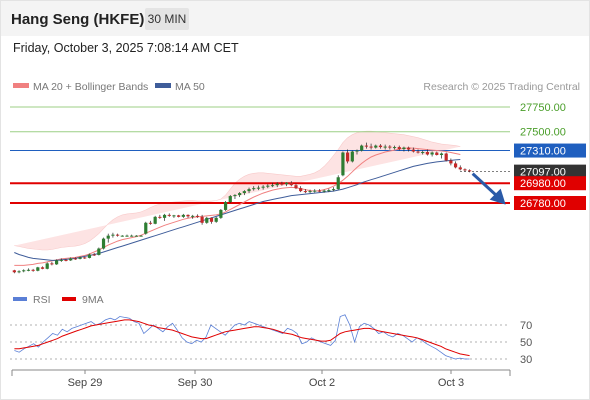 The width and height of the screenshot is (590, 400). I want to click on rsi-legend-label: RSI, so click(42, 300).